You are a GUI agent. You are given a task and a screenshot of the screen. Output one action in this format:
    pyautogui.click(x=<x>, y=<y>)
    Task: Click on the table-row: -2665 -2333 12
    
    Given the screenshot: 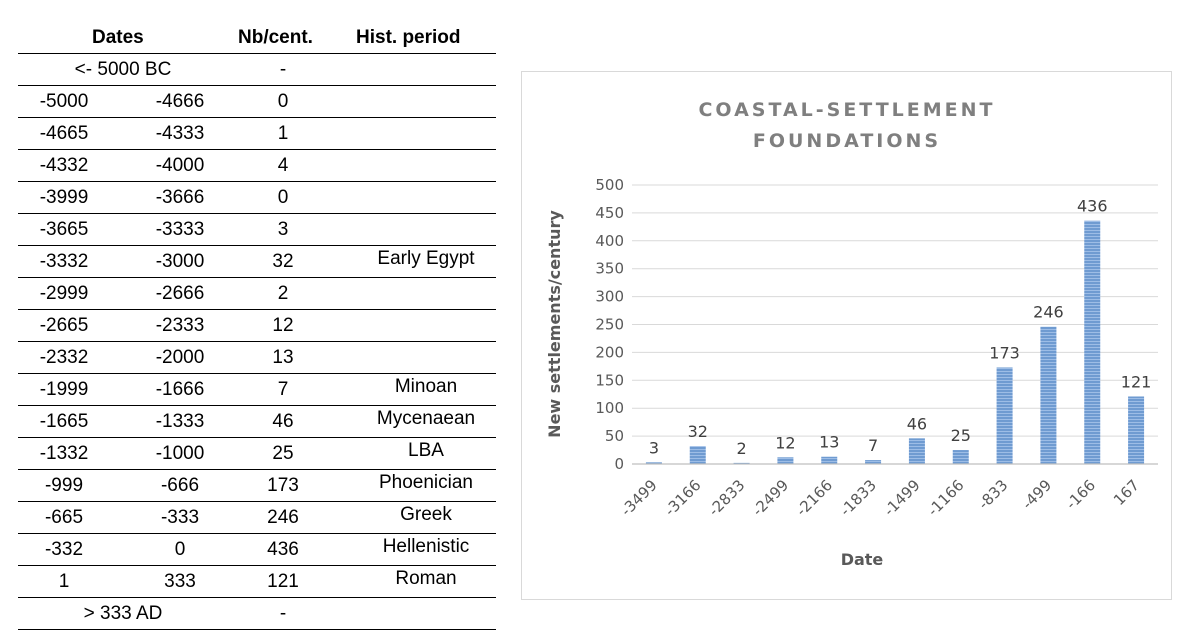 What is the action you would take?
    pyautogui.click(x=257, y=325)
    